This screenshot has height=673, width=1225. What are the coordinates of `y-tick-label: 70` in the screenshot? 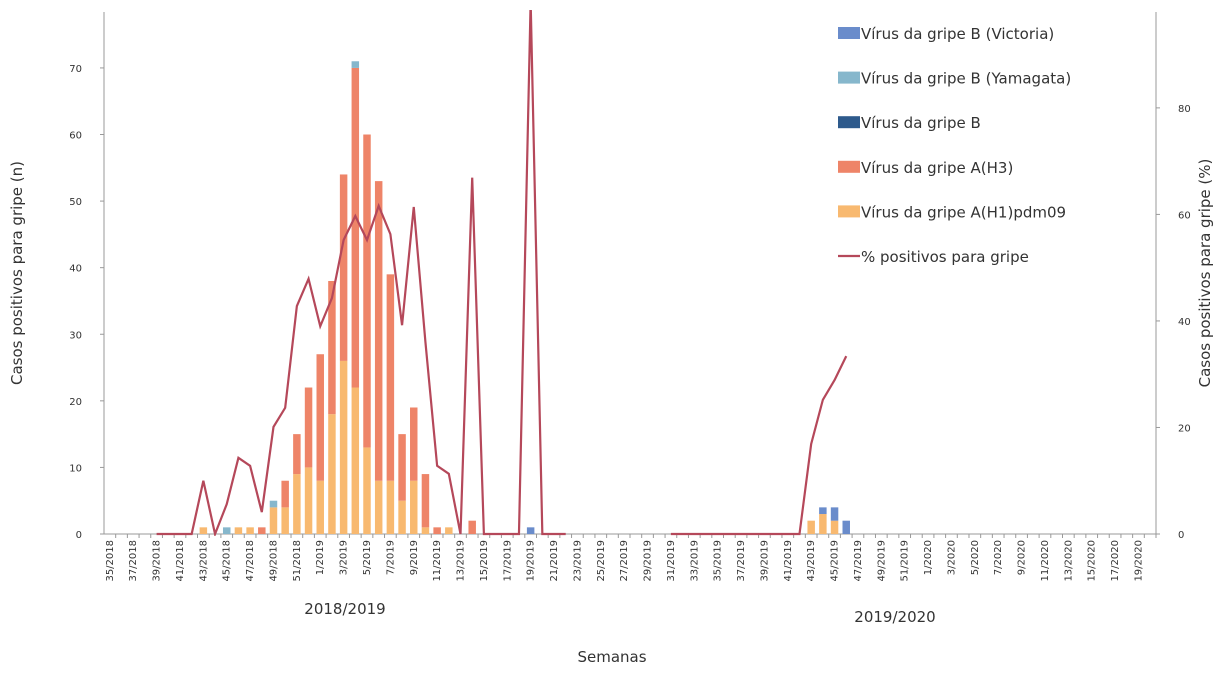 It's located at (75, 69).